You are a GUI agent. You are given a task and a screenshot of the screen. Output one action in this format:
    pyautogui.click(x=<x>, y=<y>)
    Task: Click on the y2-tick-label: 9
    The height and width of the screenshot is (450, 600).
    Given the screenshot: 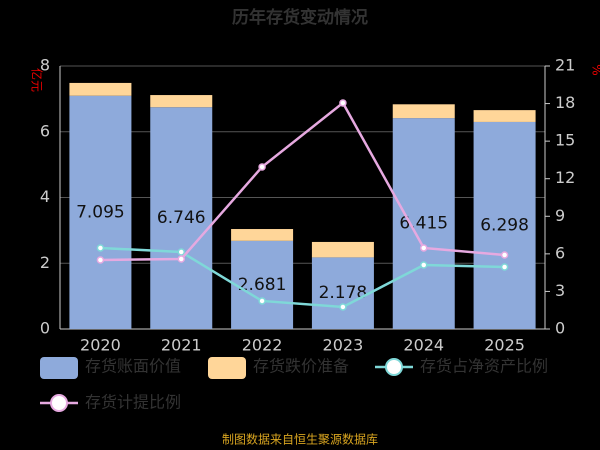 What is the action you would take?
    pyautogui.click(x=560, y=215)
    